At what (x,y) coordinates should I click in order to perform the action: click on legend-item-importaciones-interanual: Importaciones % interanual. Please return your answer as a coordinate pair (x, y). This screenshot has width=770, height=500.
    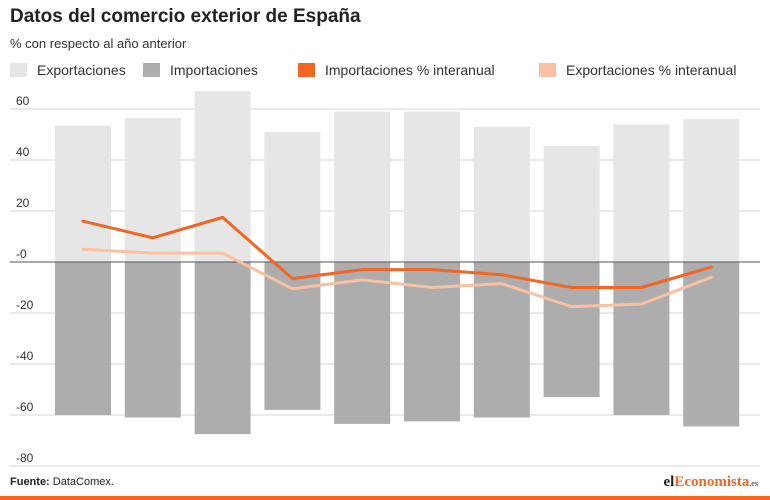
    Looking at the image, I should click on (396, 70).